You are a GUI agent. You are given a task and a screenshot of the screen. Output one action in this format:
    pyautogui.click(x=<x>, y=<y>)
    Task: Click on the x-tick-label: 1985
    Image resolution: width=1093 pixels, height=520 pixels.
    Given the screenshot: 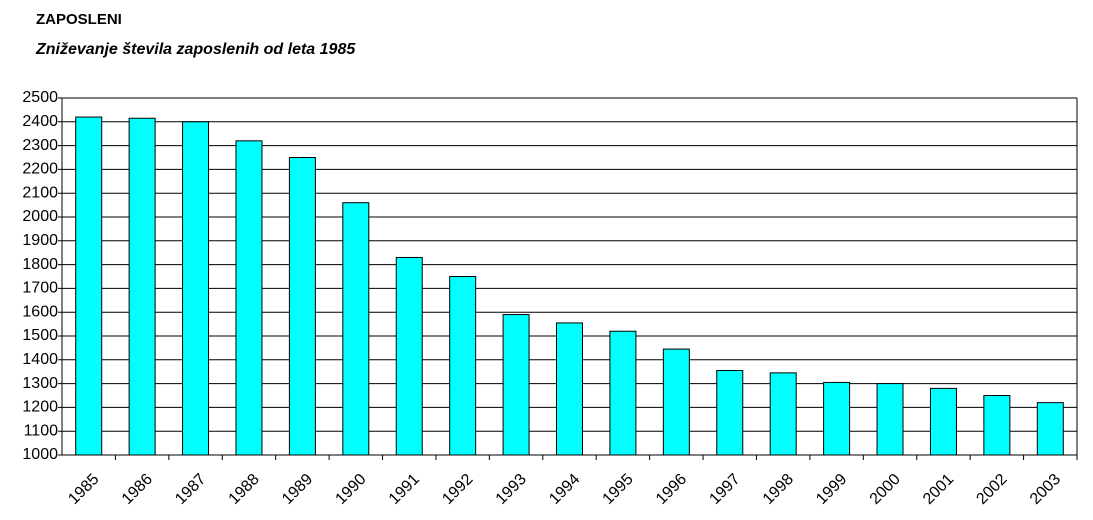 What is the action you would take?
    pyautogui.click(x=83, y=489)
    